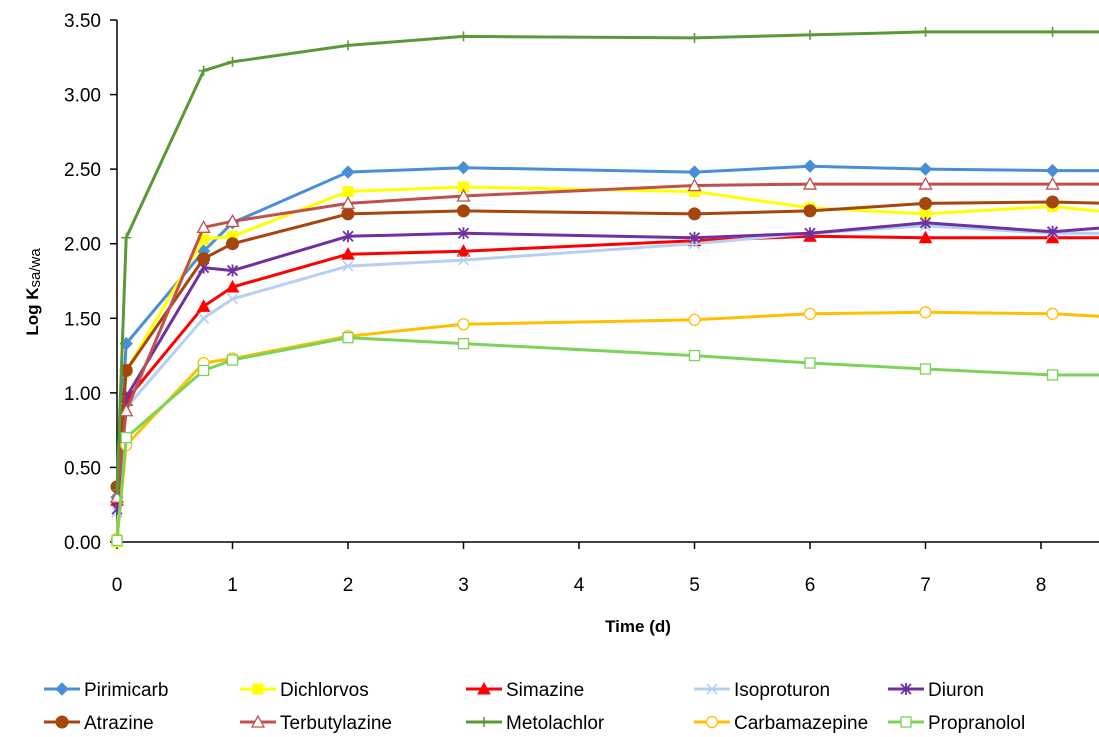 The image size is (1099, 737). What do you see at coordinates (99, 723) in the screenshot?
I see `legend-entry-atrazine: Atrazine` at bounding box center [99, 723].